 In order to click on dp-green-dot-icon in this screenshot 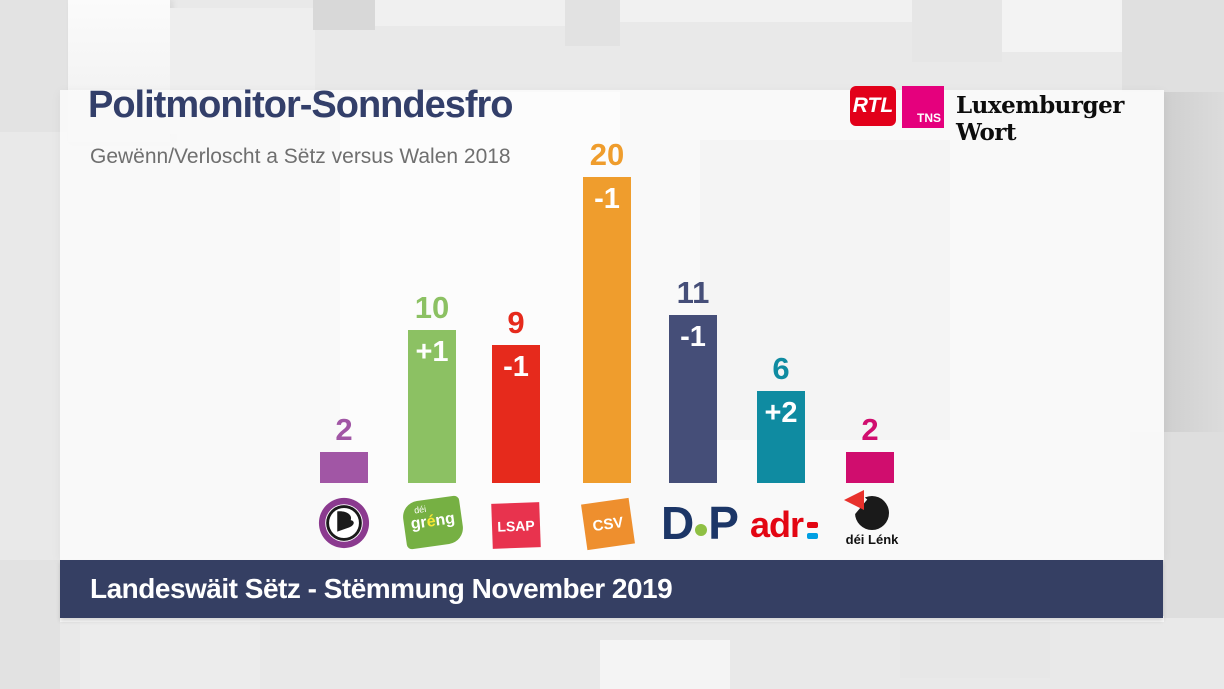, I will do `click(701, 530)`.